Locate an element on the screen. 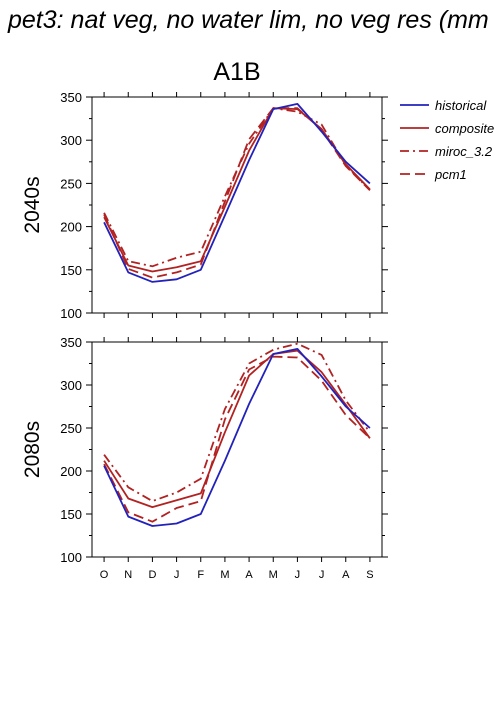 The width and height of the screenshot is (501, 709). scenario-label: A1B is located at coordinates (236, 72).